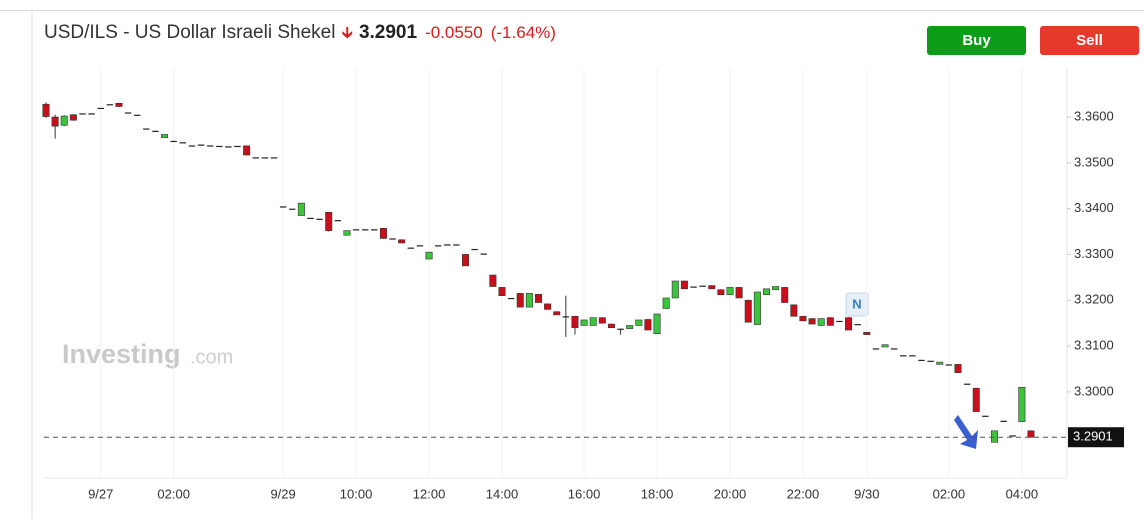  What do you see at coordinates (388, 32) in the screenshot?
I see `price: 3.2901` at bounding box center [388, 32].